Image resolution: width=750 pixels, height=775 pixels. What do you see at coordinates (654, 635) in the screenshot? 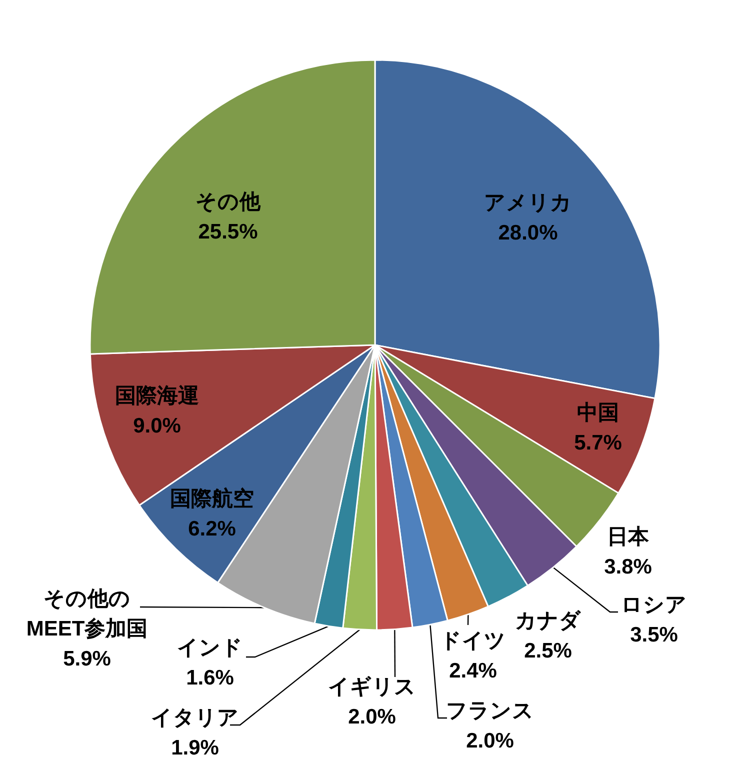
I see `data-label: 3.5%` at bounding box center [654, 635].